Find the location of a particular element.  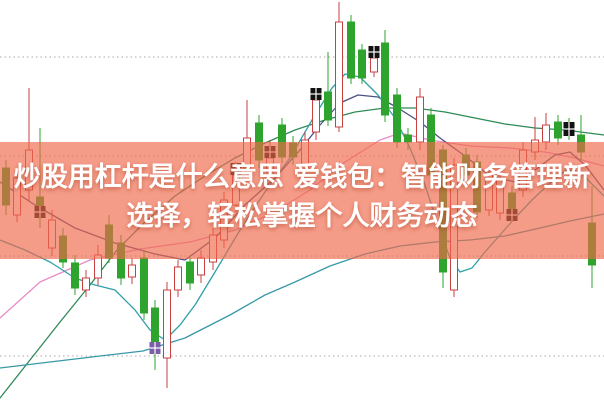

headline-line-1: 炒股用杠杆是什么意思 爱钱包：智能财务管理新 is located at coordinates (302, 177).